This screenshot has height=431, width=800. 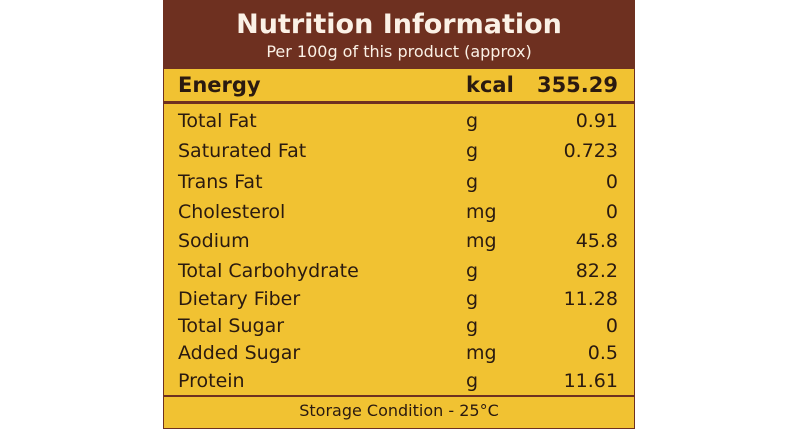 I want to click on title: Nutrition Information, so click(x=399, y=24).